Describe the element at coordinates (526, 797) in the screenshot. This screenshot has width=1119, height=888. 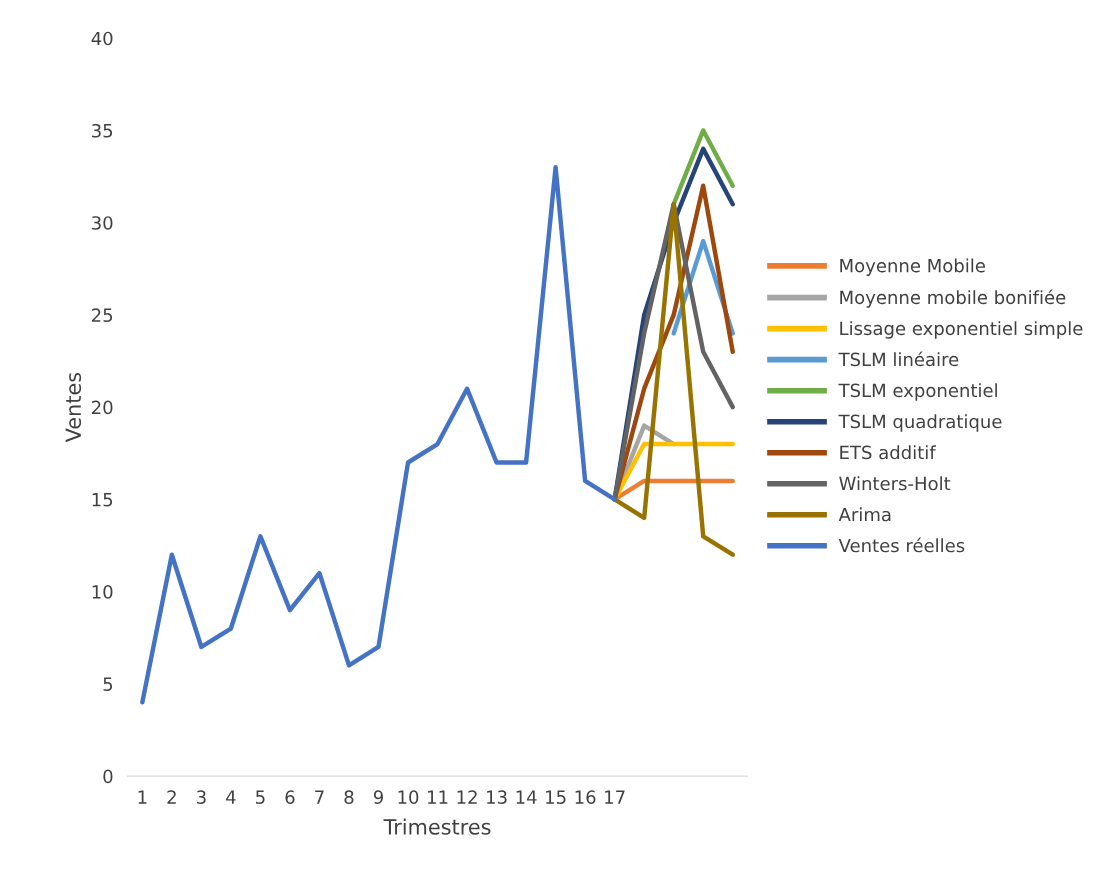
I see `x-tick-label: 14` at that location.